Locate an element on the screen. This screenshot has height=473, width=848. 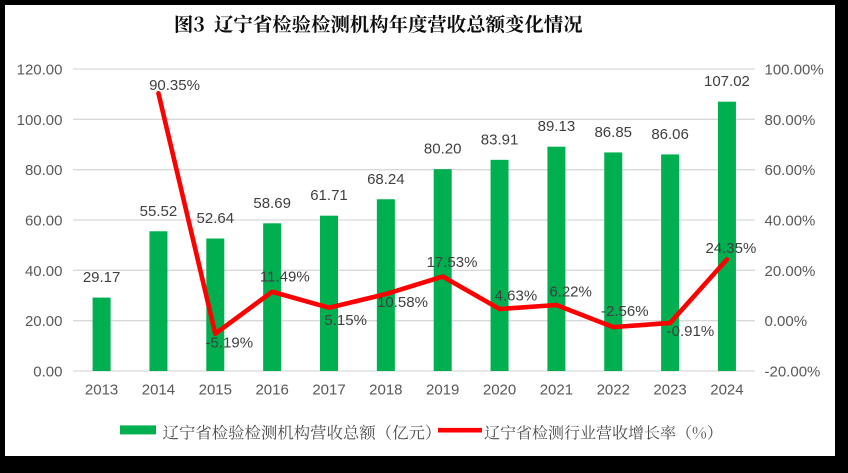
svg-text: 2013 is located at coordinates (101, 390).